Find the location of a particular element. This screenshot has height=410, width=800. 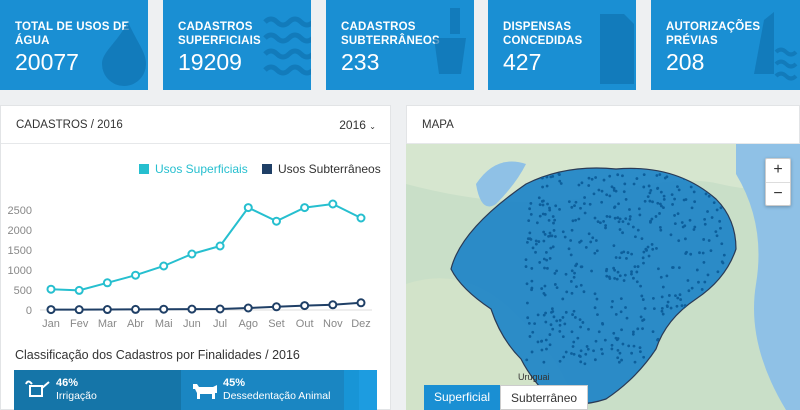

legend-label: Usos Subterrâneos is located at coordinates (329, 169).